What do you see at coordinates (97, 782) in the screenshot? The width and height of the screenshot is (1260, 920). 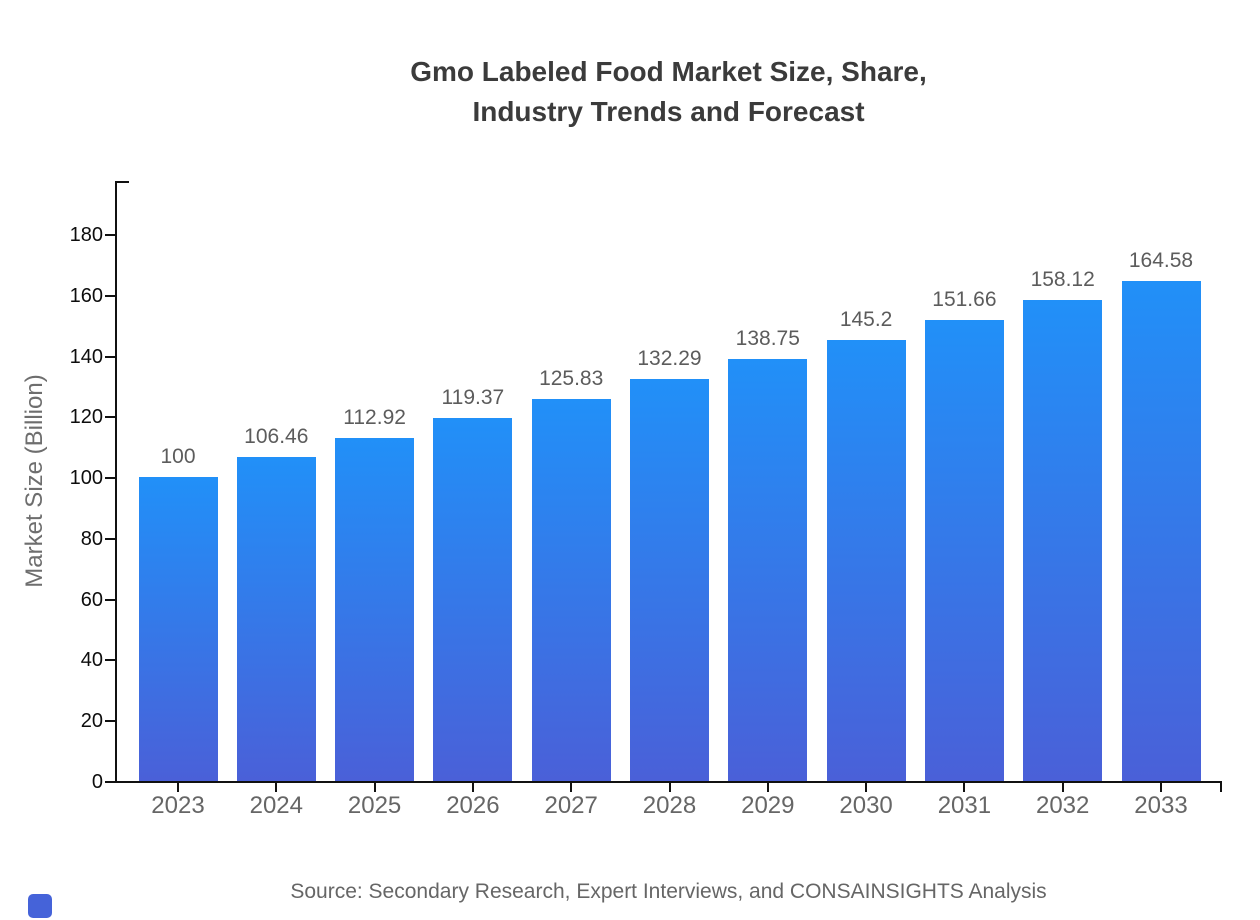 I see `y-axis-tick-label: 0` at bounding box center [97, 782].